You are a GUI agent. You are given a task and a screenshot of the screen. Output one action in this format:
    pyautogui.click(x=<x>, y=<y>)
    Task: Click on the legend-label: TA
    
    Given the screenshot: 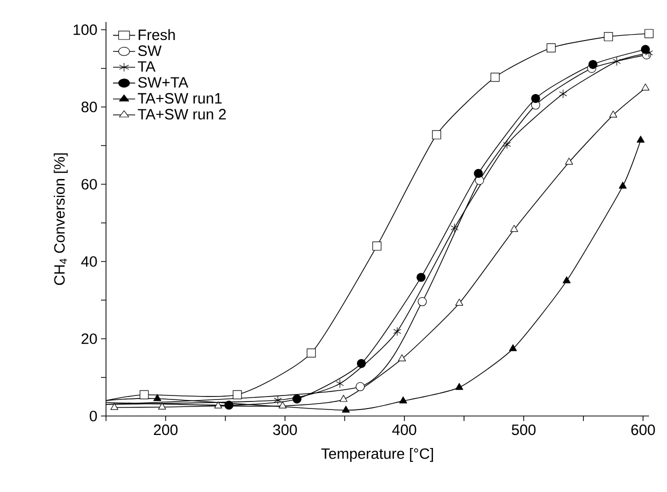 What is the action you would take?
    pyautogui.click(x=147, y=66)
    